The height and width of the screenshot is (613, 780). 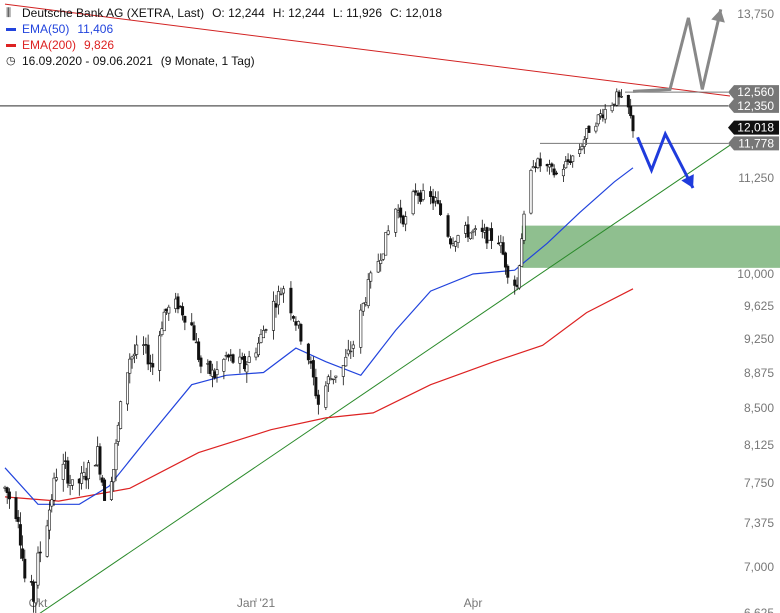 I want to click on bearish-projection-path, so click(x=665, y=159).